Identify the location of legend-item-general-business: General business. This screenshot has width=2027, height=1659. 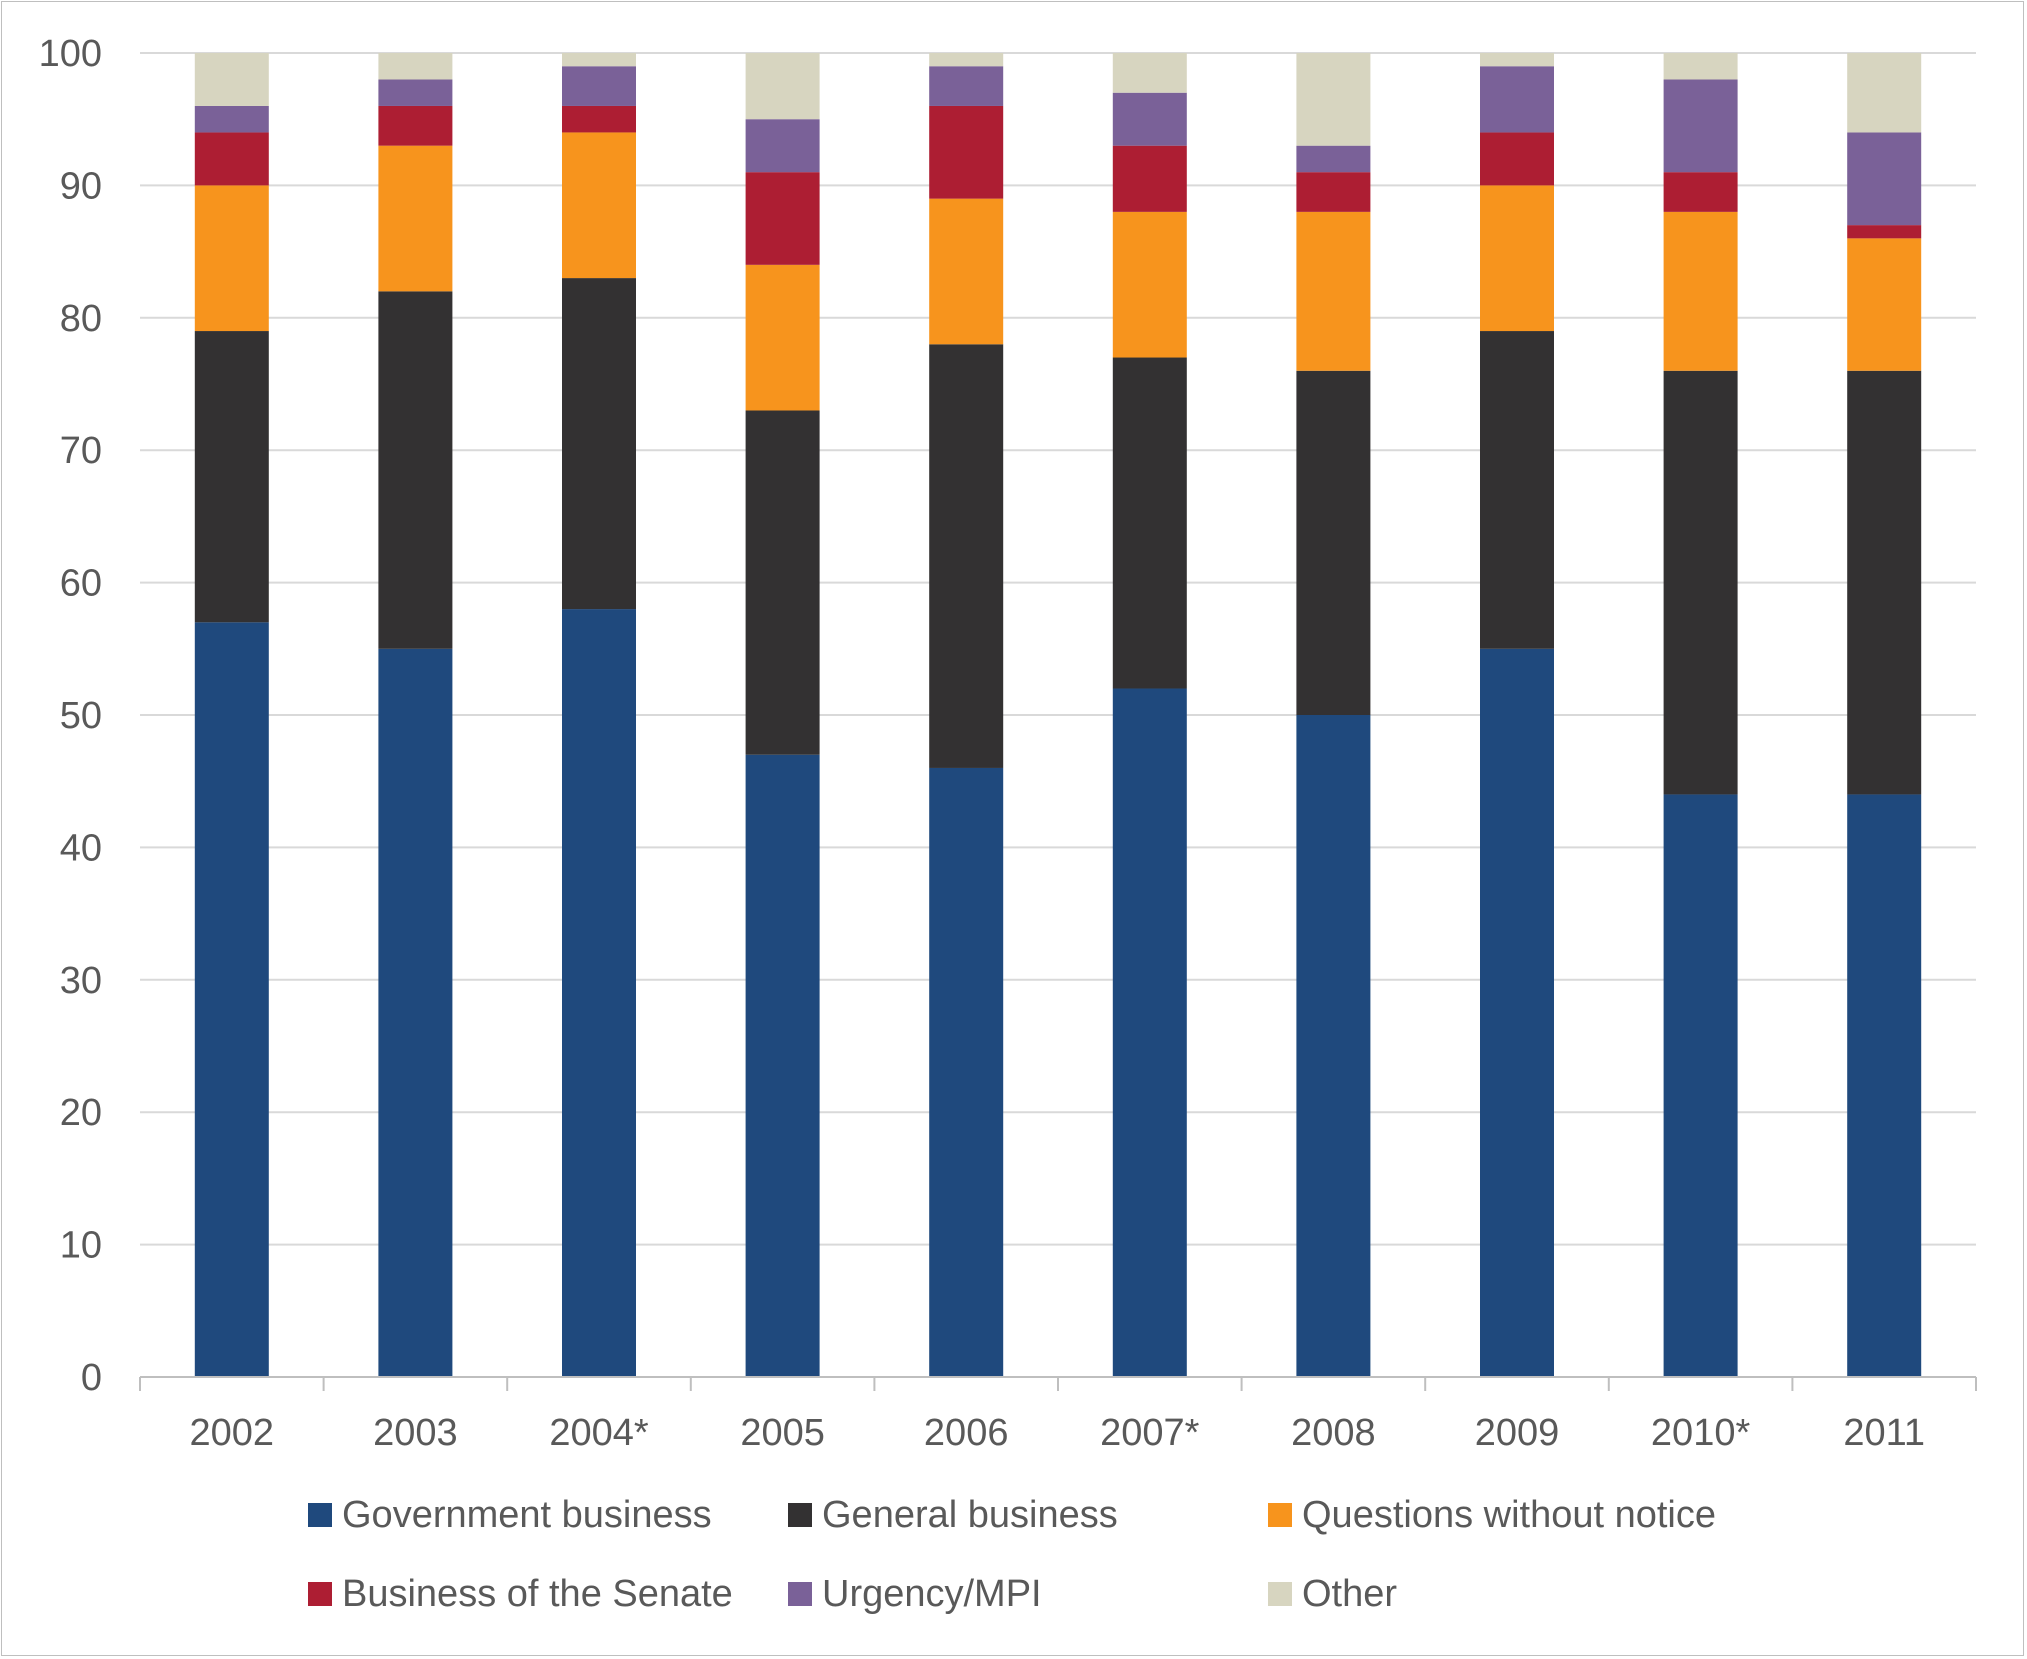
(953, 1515).